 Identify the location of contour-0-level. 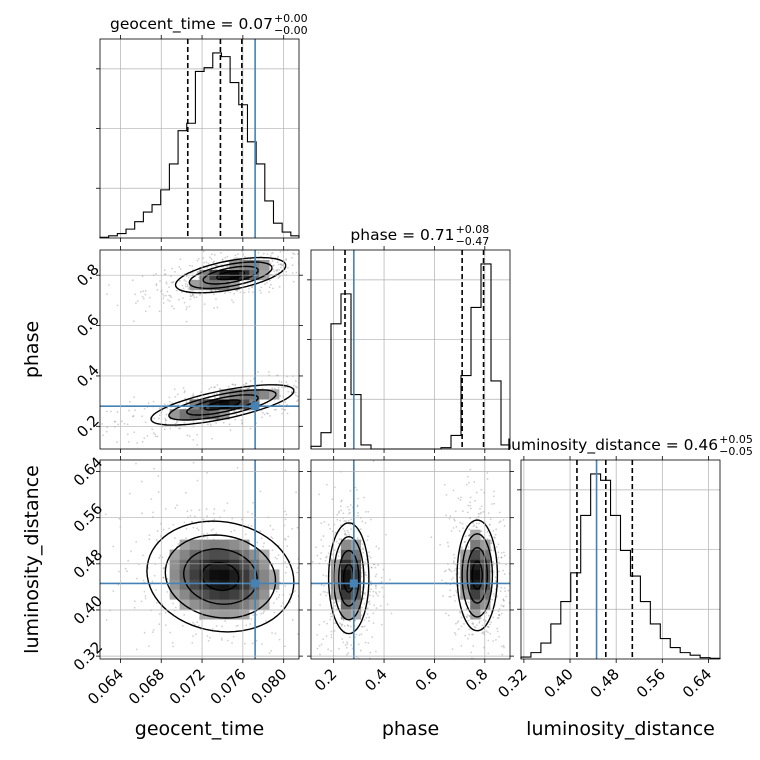
(220, 576).